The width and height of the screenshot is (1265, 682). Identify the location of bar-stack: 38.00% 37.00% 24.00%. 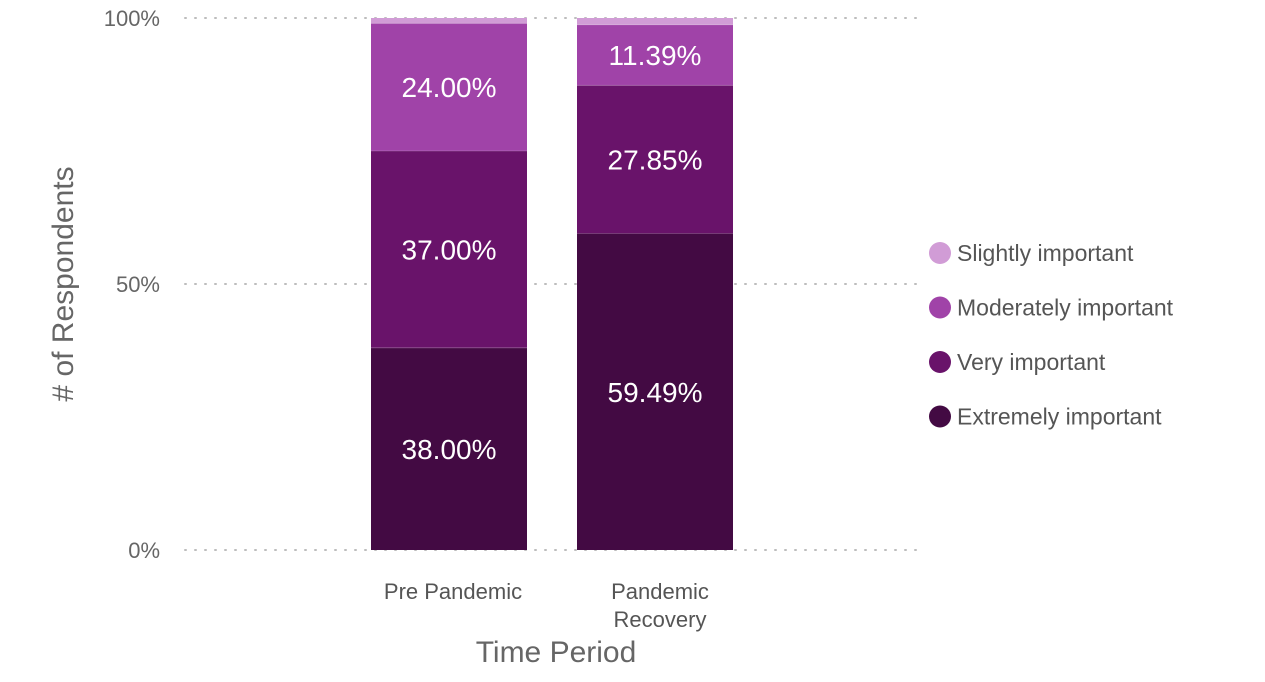
(449, 284).